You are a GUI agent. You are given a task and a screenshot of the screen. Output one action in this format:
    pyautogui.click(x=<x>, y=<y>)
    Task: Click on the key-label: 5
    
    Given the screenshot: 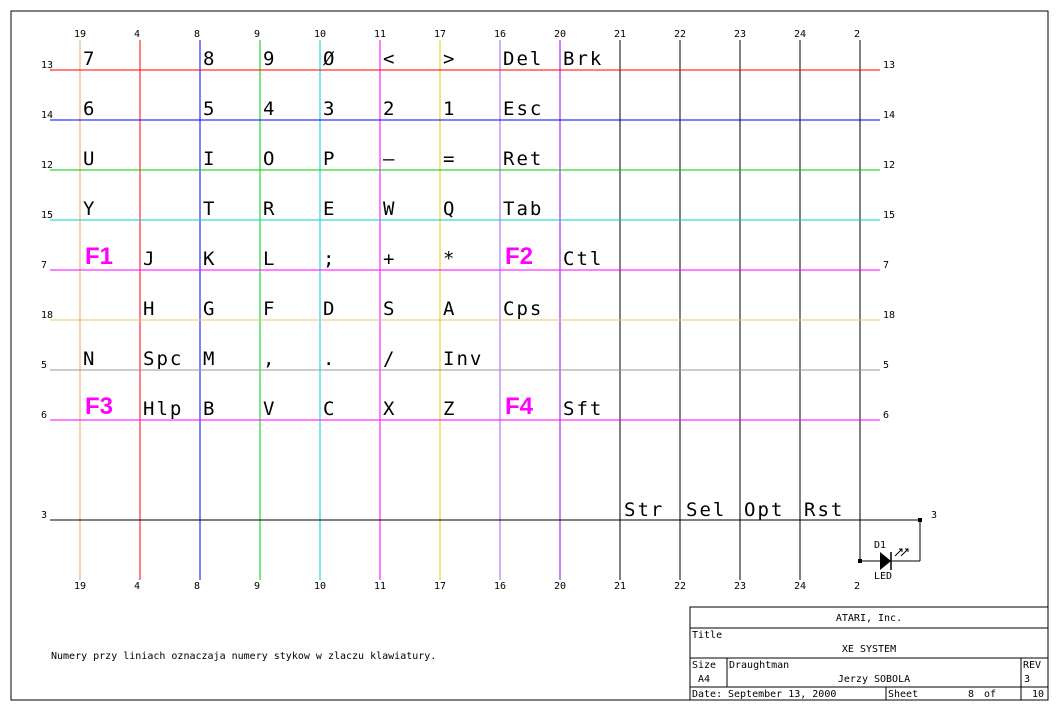 What is the action you would take?
    pyautogui.click(x=209, y=109)
    